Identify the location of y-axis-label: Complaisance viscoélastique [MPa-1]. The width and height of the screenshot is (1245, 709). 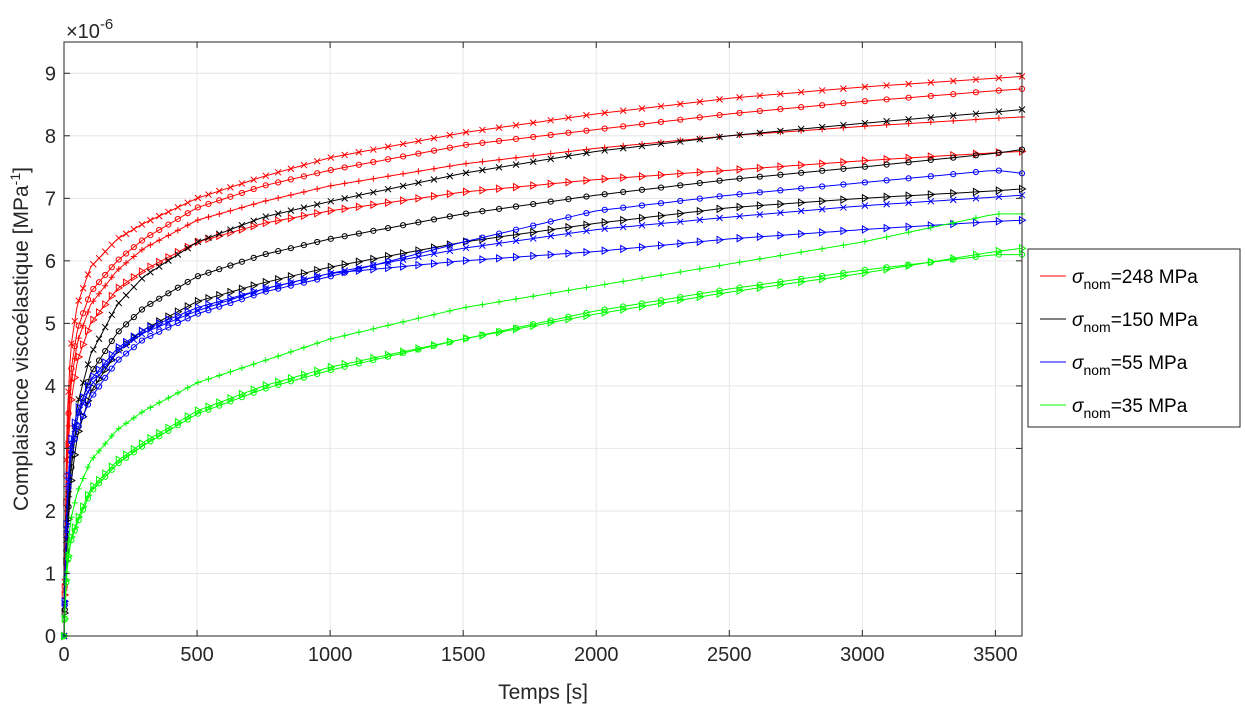
(20, 339).